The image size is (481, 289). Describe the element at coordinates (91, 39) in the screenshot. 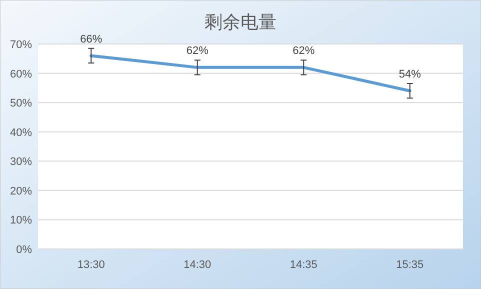

I see `data-label: 66%` at that location.